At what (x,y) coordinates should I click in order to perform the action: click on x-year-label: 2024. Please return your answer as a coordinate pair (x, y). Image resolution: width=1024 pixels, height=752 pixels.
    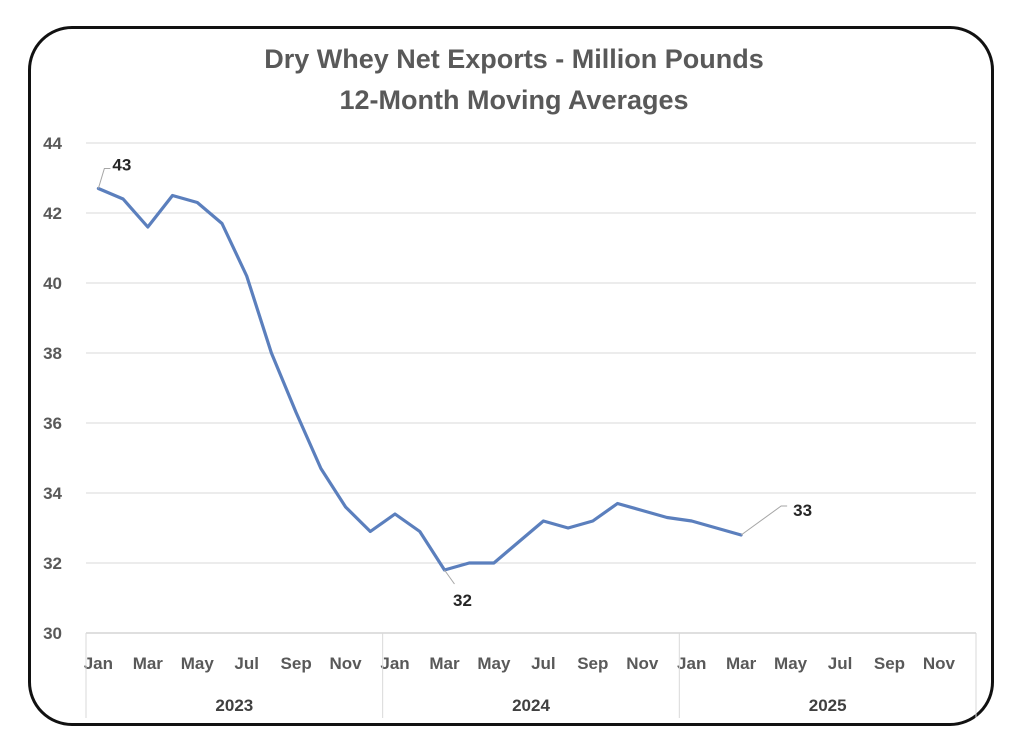
    Looking at the image, I should click on (531, 705).